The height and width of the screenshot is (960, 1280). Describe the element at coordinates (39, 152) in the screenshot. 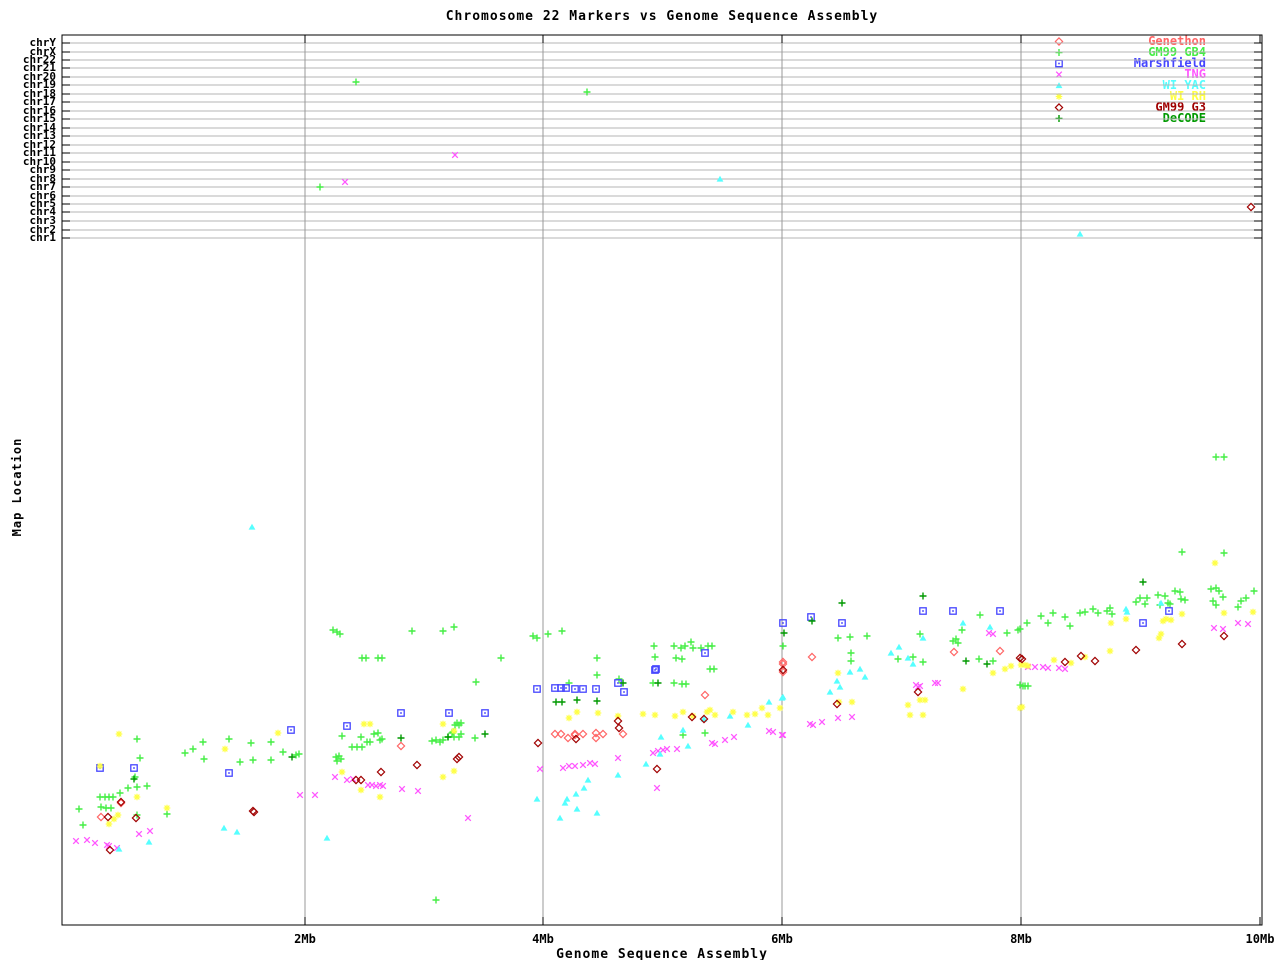

I see `chromosome-label-chr11: chr11` at that location.